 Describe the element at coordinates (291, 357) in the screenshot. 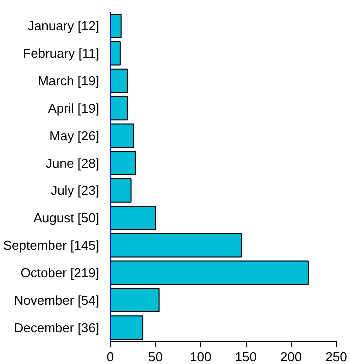

I see `x-tick-label: 200` at that location.